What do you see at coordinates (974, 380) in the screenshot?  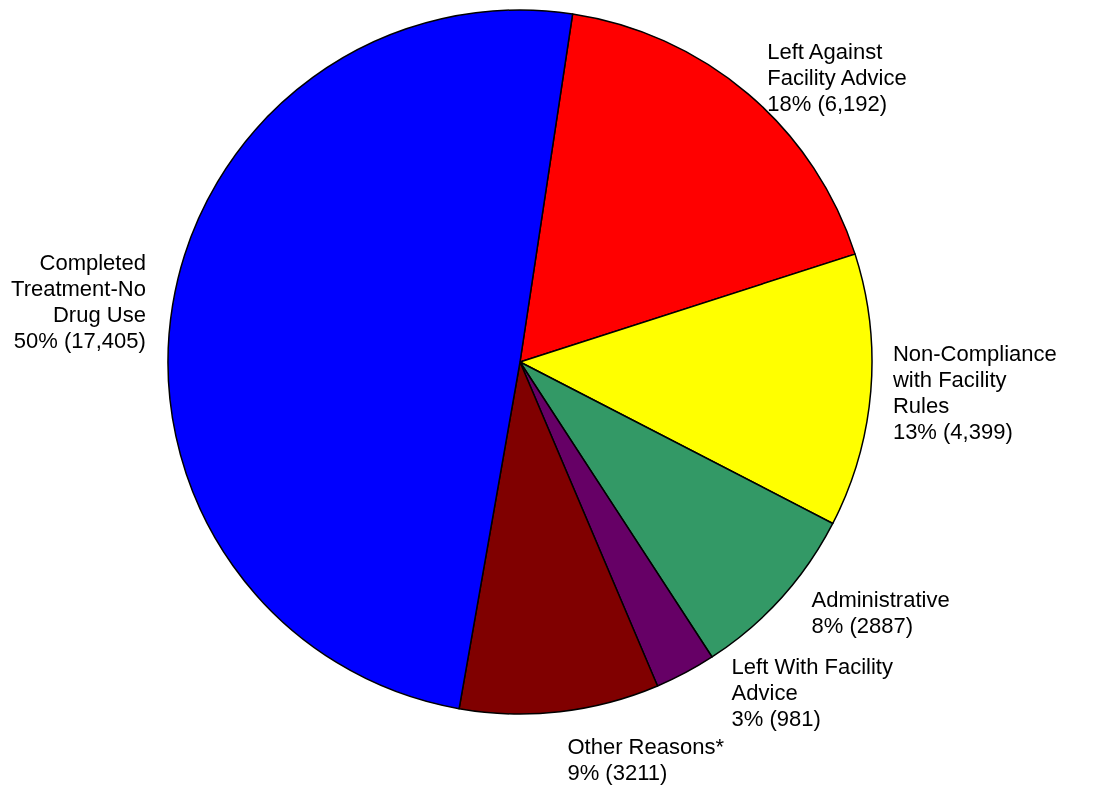 I see `slice-label: Non-Compliance with Facility Rules` at bounding box center [974, 380].